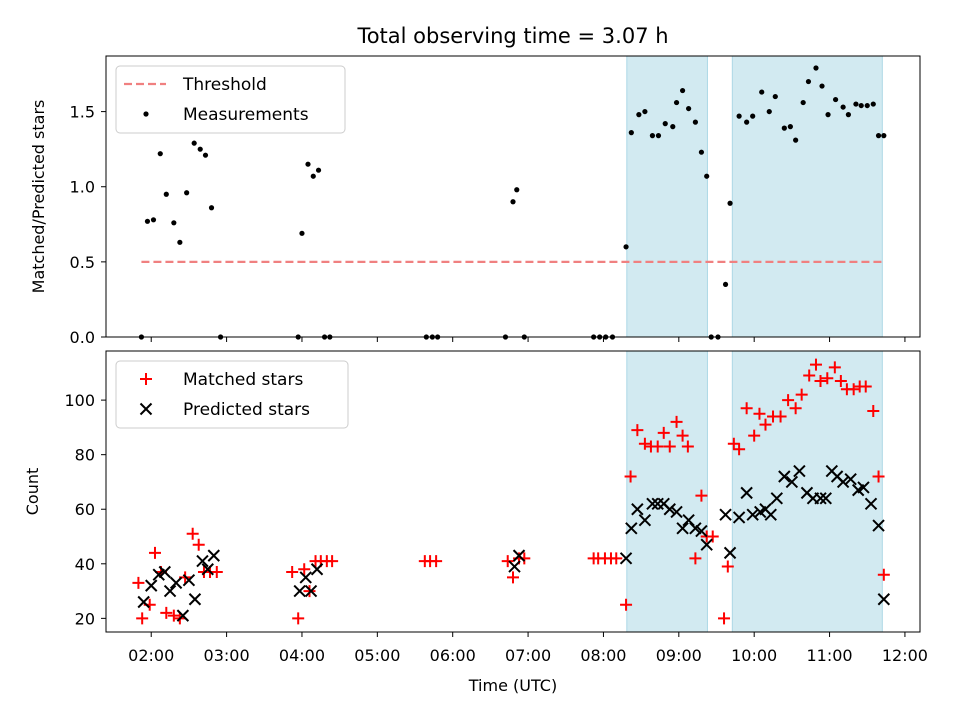 This screenshot has height=720, width=960. What do you see at coordinates (377, 655) in the screenshot?
I see `x-tick-label: 05:00` at bounding box center [377, 655].